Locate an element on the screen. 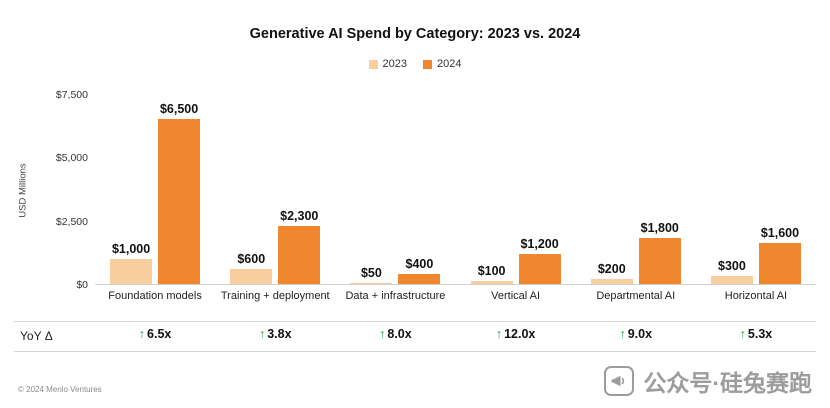 The height and width of the screenshot is (408, 830). y-tick-label: $7,500 is located at coordinates (71, 95).